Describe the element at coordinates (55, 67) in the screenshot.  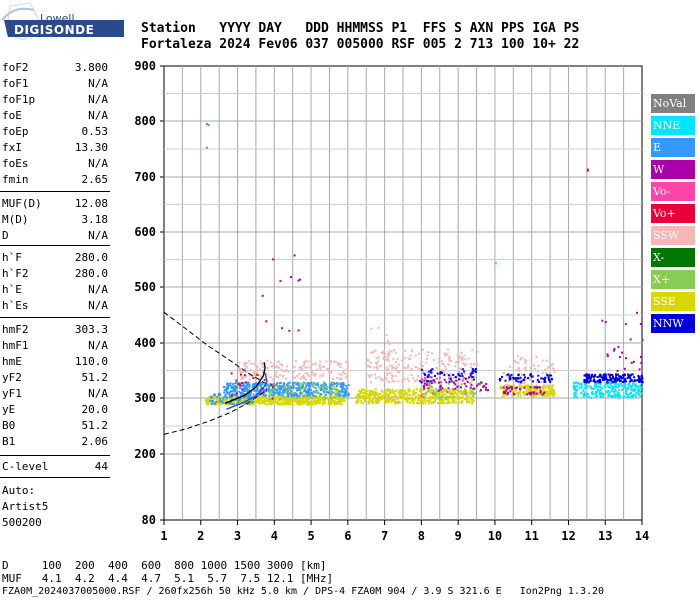
I see `param-row: foF2 3.800` at that location.